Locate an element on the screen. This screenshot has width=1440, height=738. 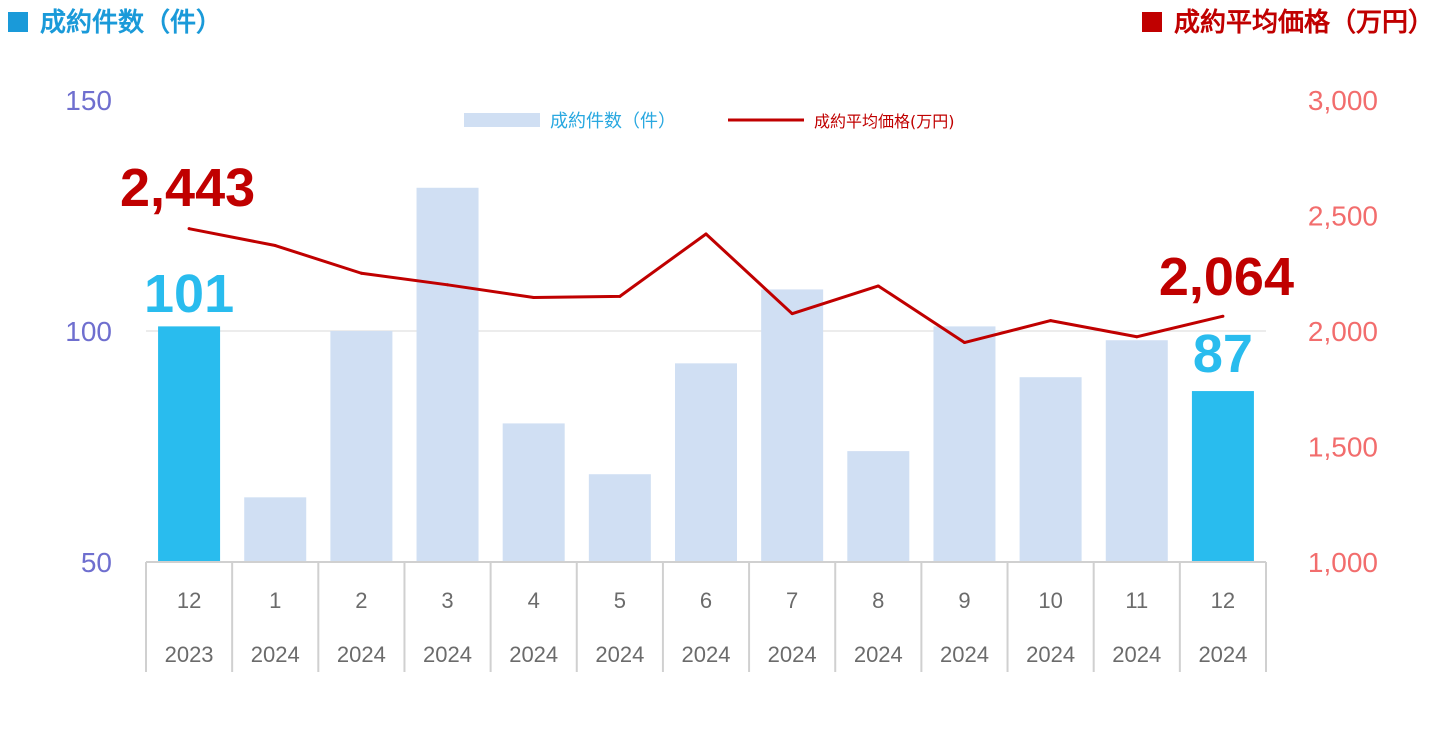
left-axis-tick-label: 100 is located at coordinates (88, 331).